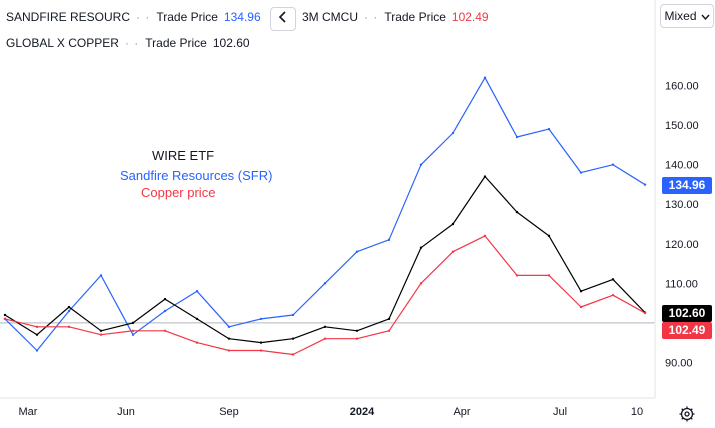 This screenshot has width=715, height=428. What do you see at coordinates (681, 284) in the screenshot?
I see `y-tick-label-2: 110.00` at bounding box center [681, 284].